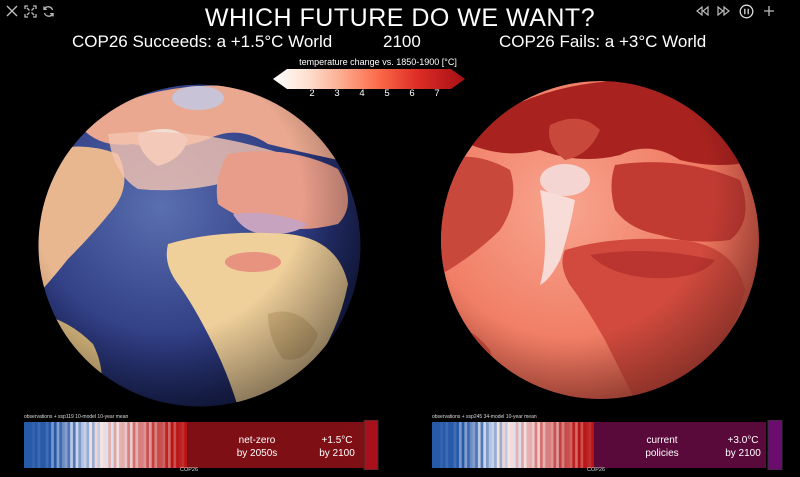 This screenshot has height=477, width=800. I want to click on close-icon, so click(12, 11).